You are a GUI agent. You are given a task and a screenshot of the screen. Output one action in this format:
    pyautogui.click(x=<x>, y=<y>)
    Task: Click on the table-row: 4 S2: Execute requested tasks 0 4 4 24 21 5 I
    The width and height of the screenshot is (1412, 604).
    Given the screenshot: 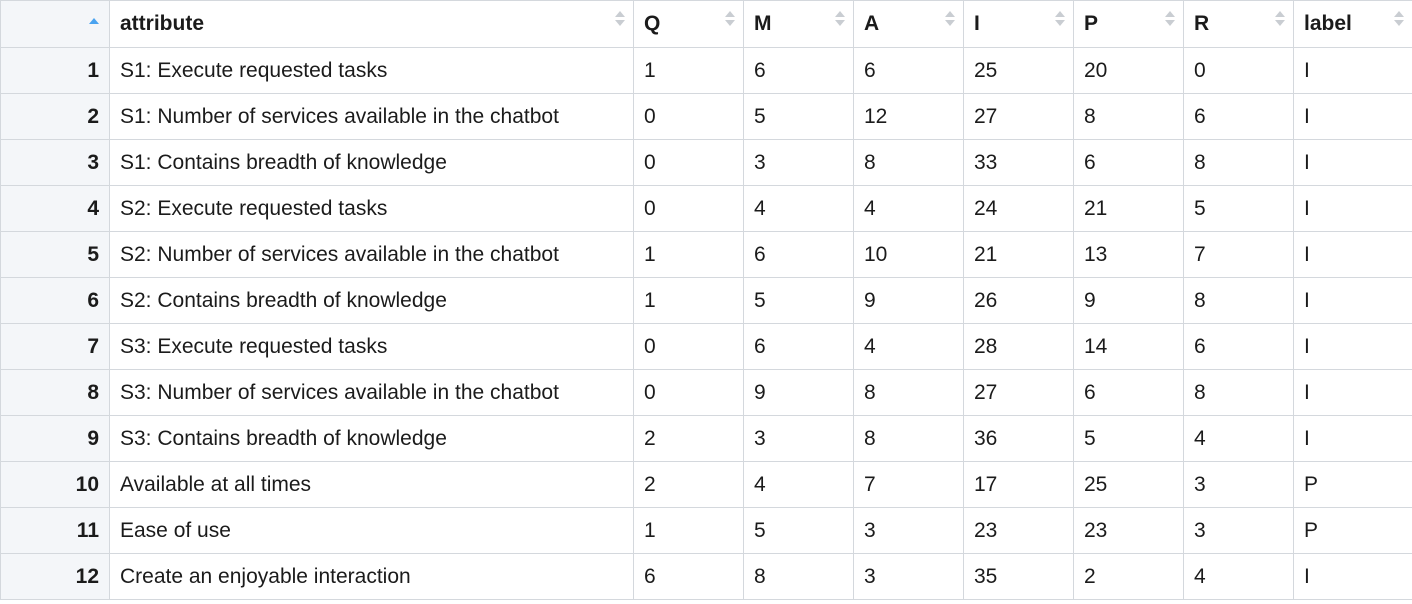 What is the action you would take?
    pyautogui.click(x=706, y=208)
    